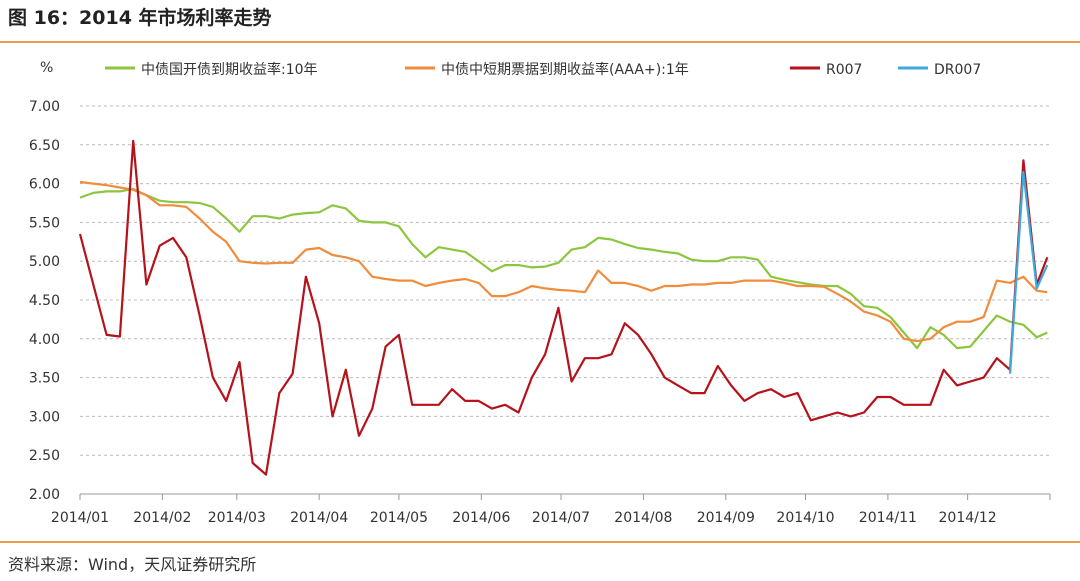  I want to click on x-tick-label: 2014/05, so click(399, 518).